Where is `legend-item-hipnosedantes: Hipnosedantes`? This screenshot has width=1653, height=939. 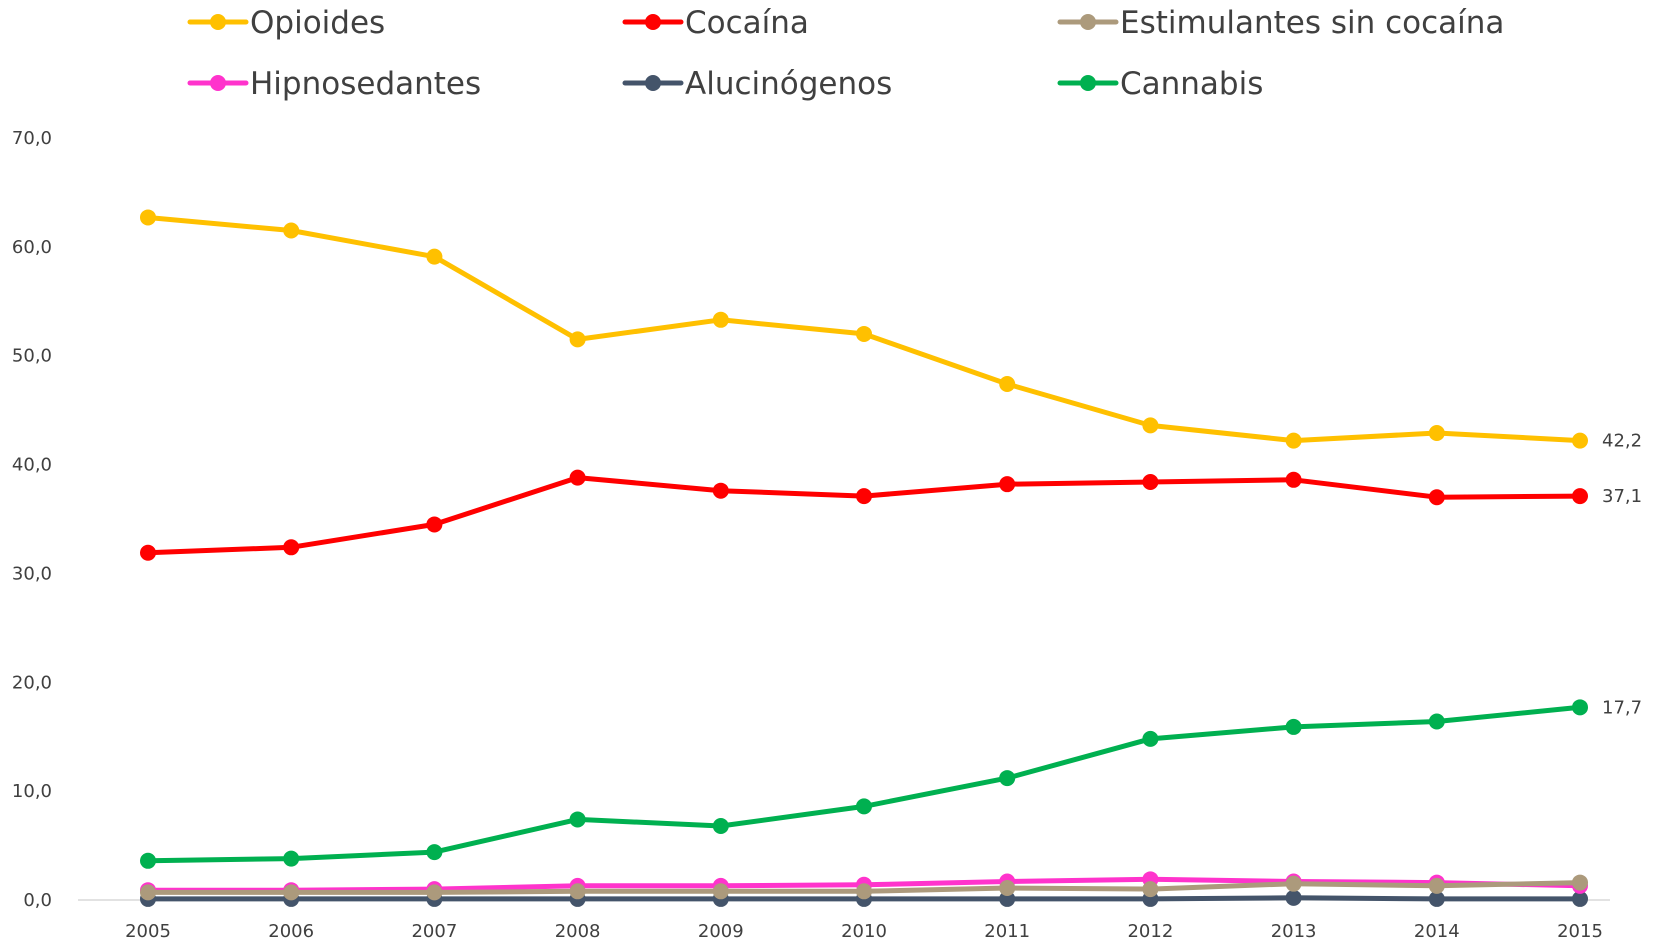
legend-item-hipnosedantes: Hipnosedantes is located at coordinates (334, 84).